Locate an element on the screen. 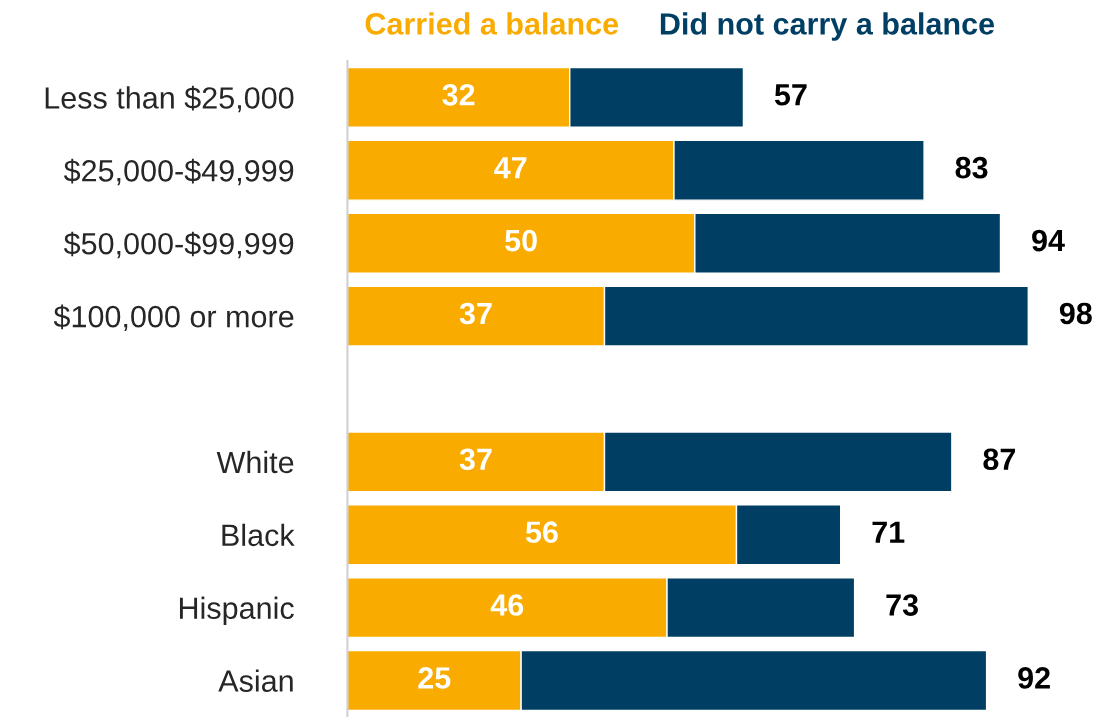 This screenshot has height=717, width=1110. y-tick-label: Asian is located at coordinates (255, 680).